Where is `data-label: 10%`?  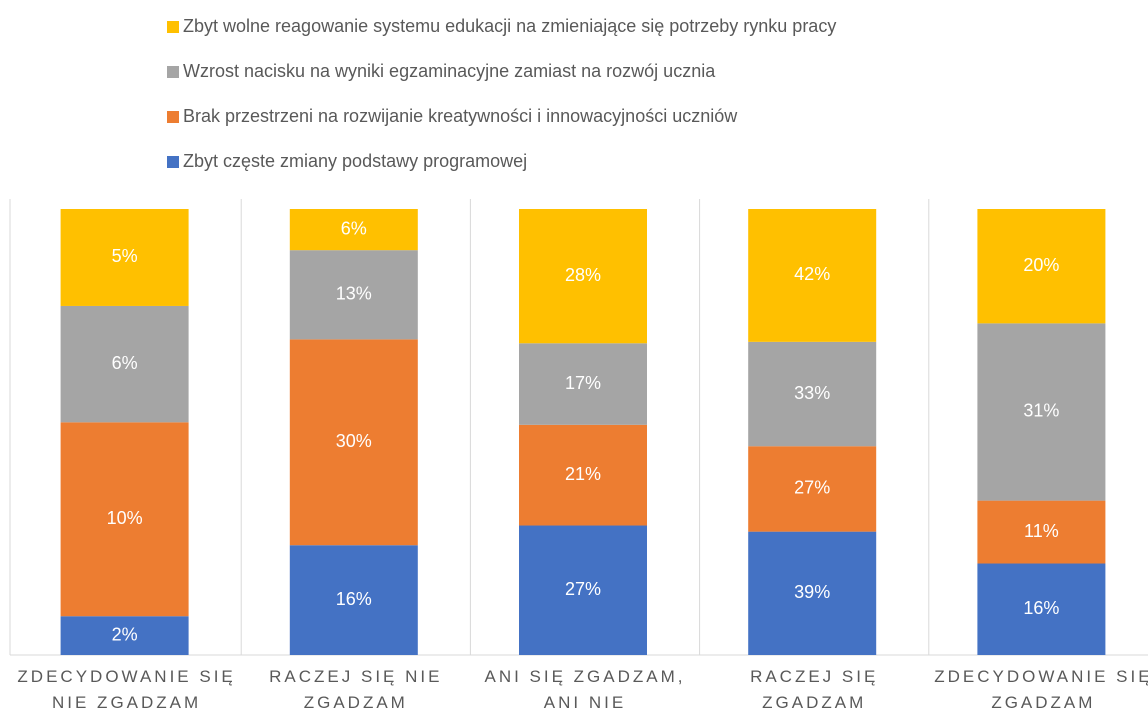 data-label: 10% is located at coordinates (125, 518).